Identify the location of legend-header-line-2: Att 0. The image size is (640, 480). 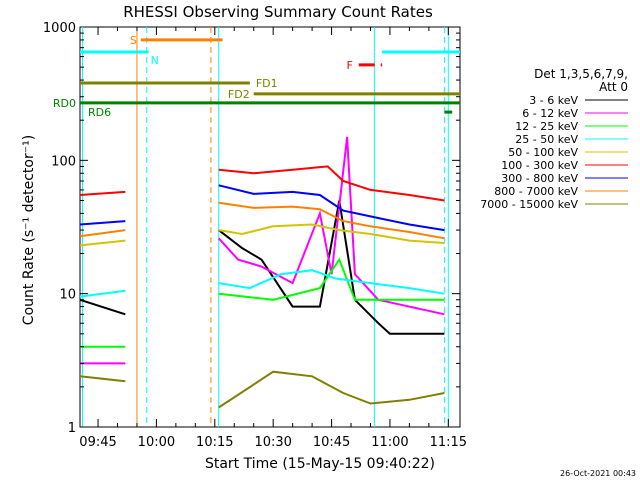
(613, 87).